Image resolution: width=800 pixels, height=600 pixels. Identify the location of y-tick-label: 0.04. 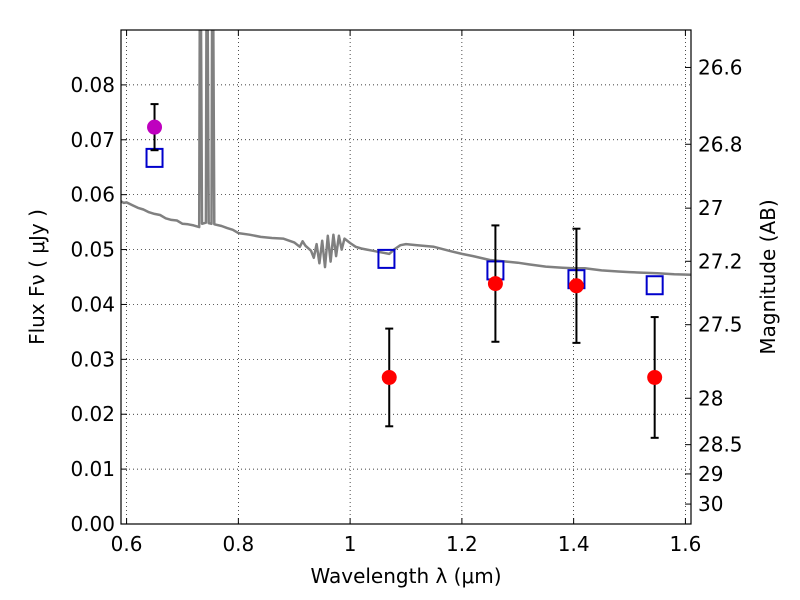
(92, 304).